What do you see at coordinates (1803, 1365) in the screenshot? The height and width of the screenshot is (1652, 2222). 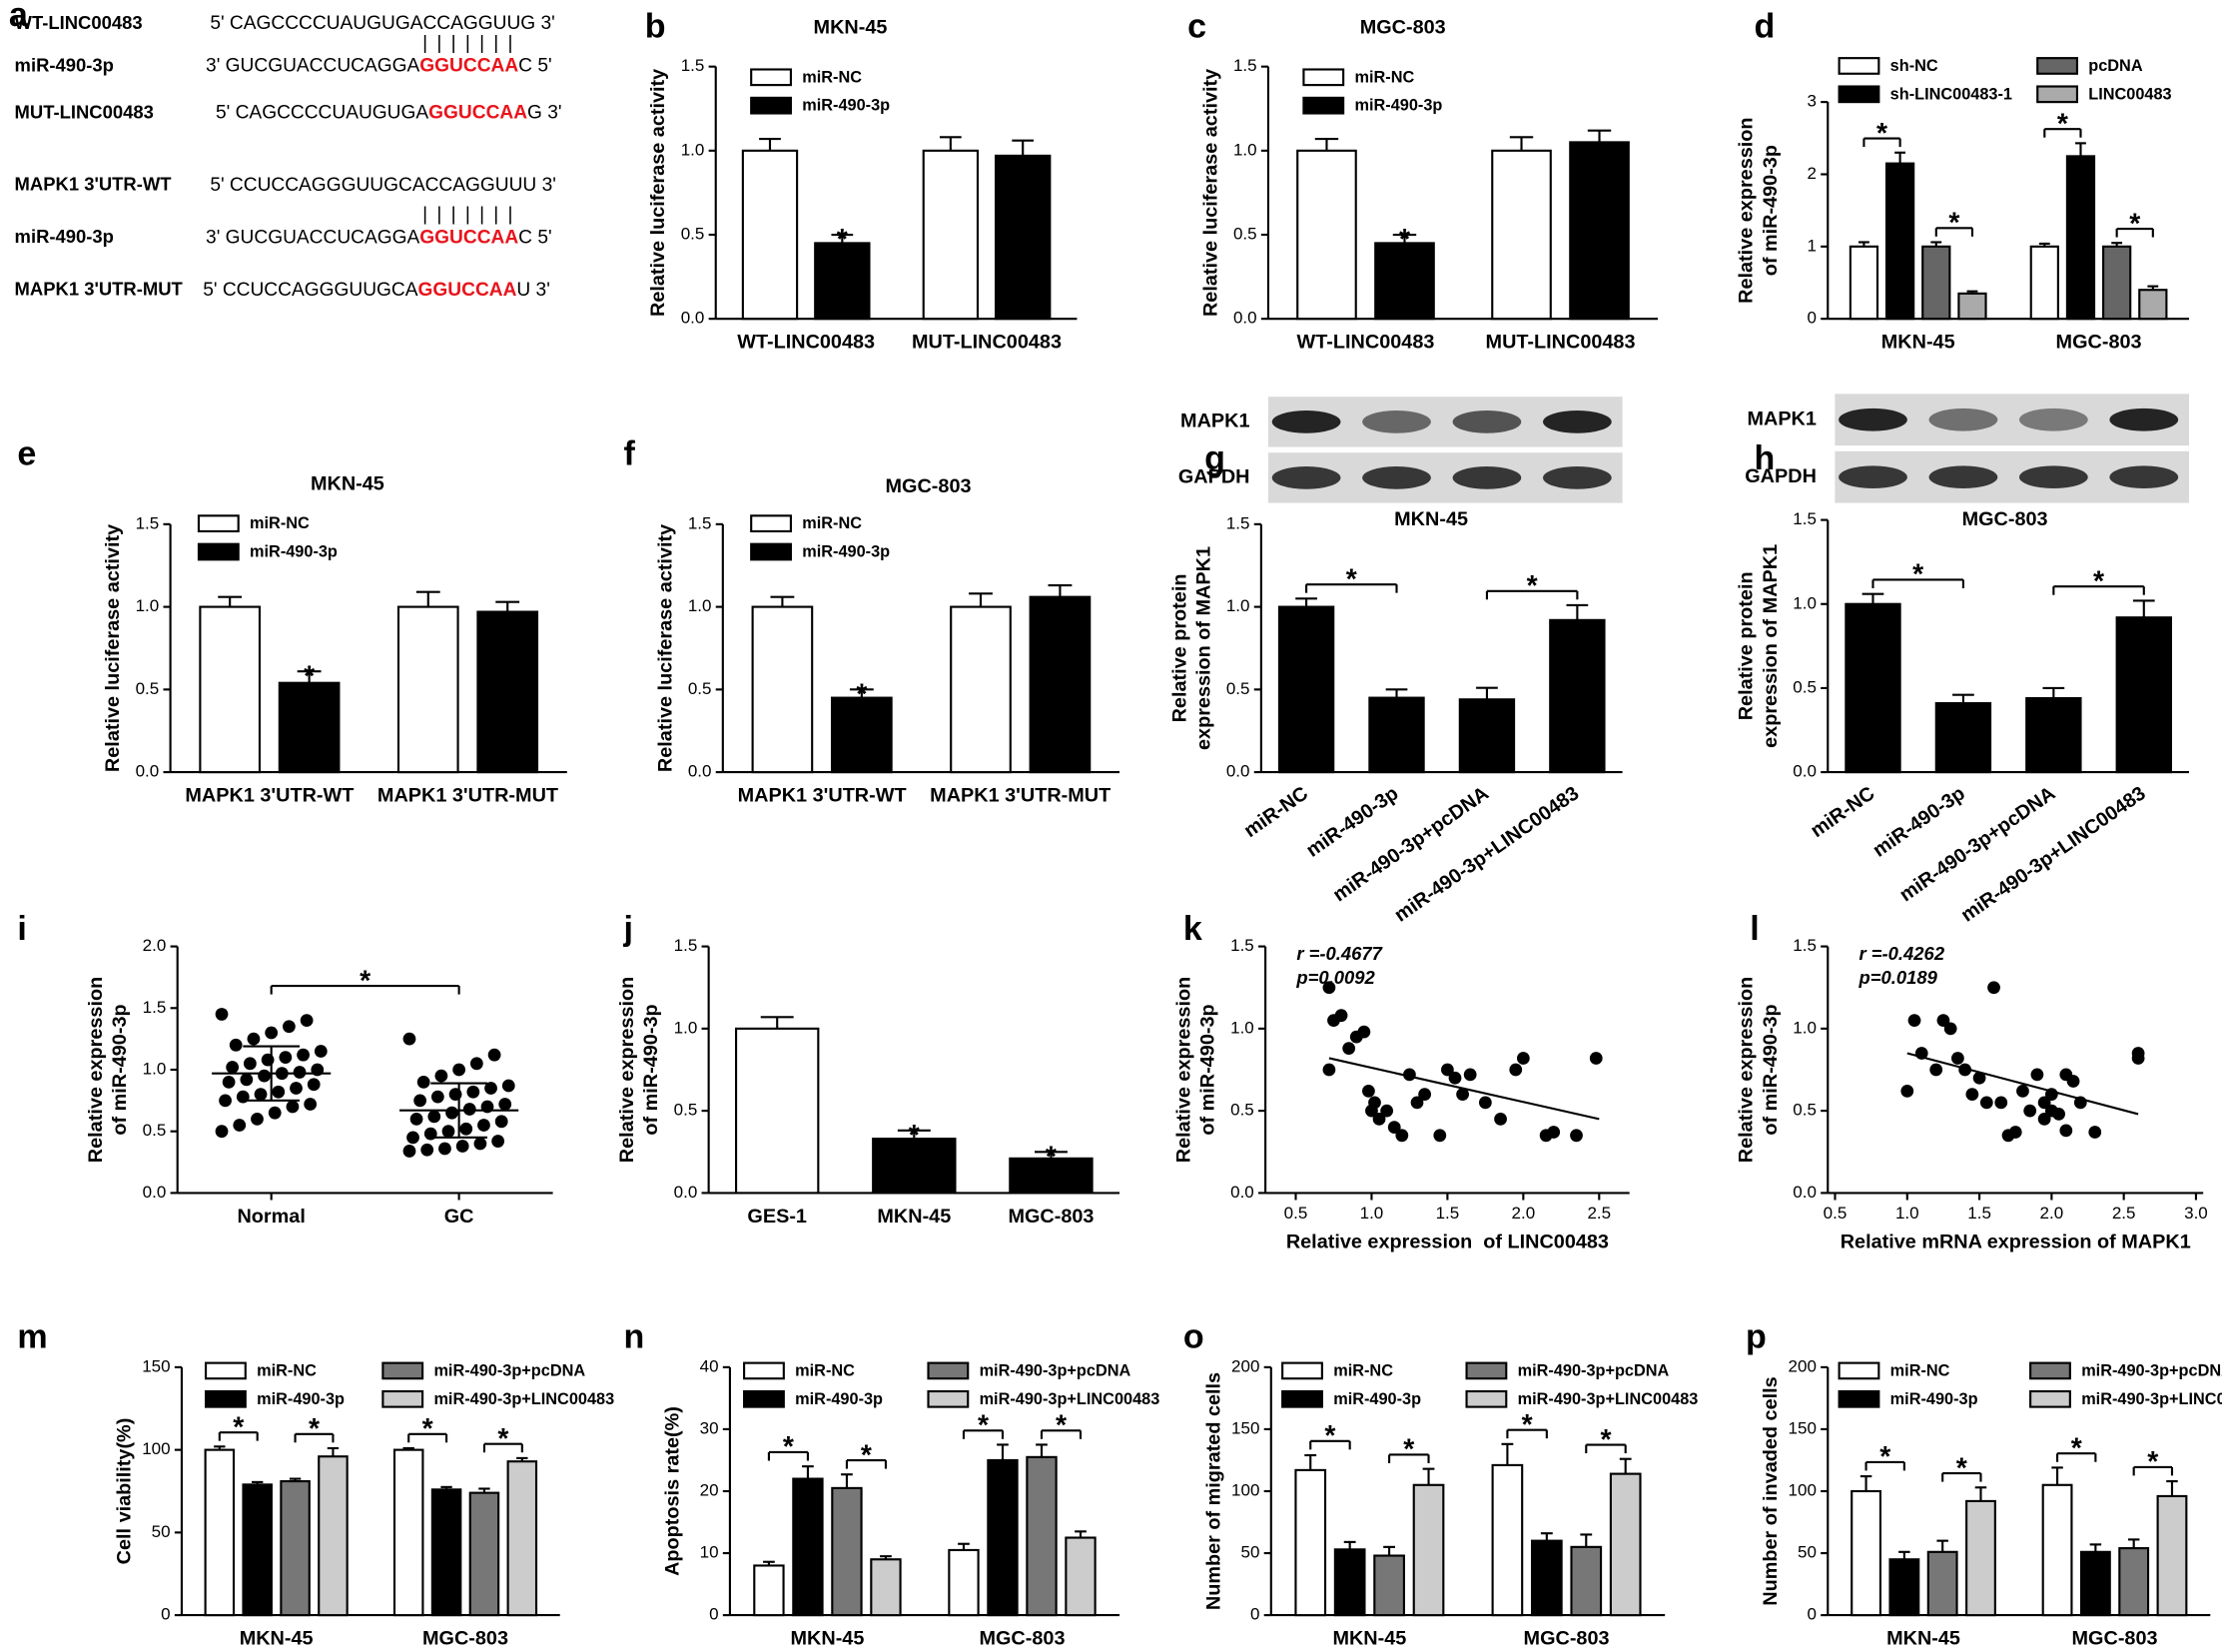 I see `y-tick-label: 200` at bounding box center [1803, 1365].